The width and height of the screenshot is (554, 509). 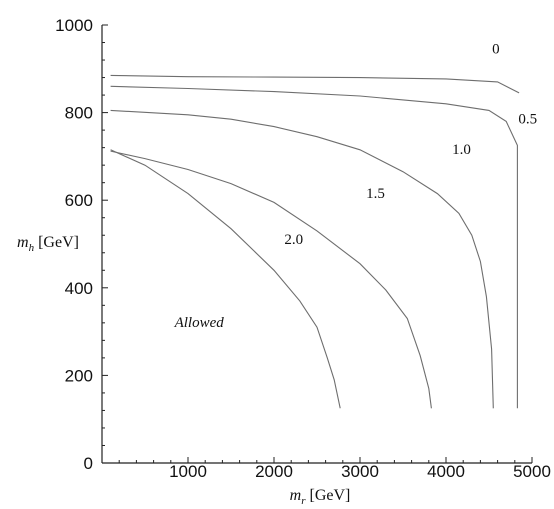 I want to click on x-tick-label: 3000, so click(x=360, y=471).